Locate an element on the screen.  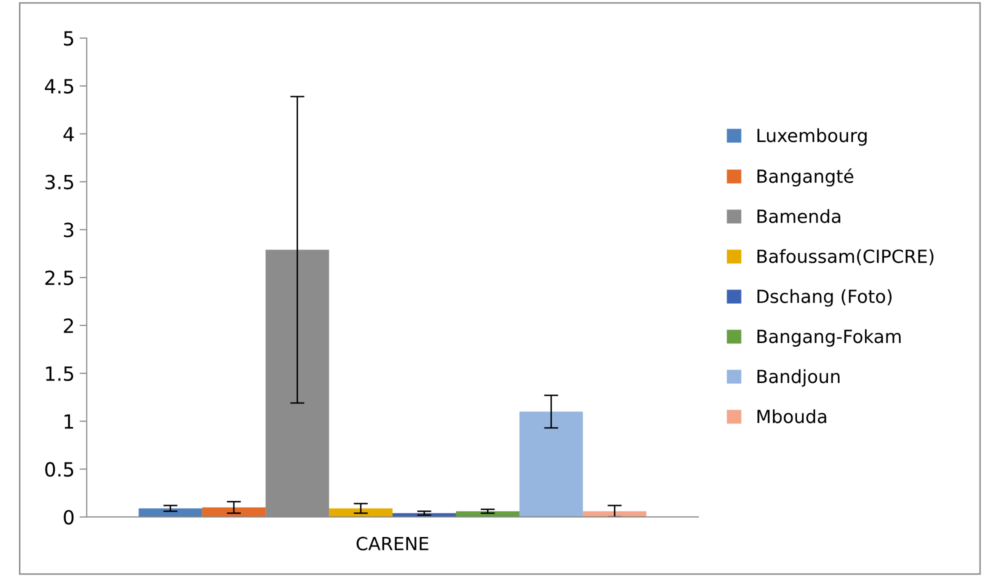
y-tick-label: 1 is located at coordinates (69, 421).